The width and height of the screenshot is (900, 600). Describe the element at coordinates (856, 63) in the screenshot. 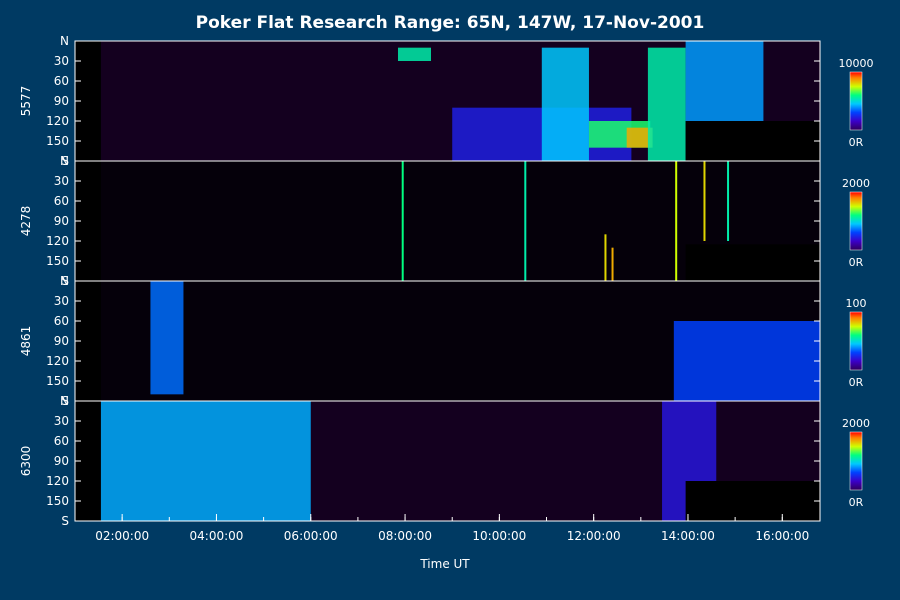

I see `colorbar-max-label: 10000` at that location.